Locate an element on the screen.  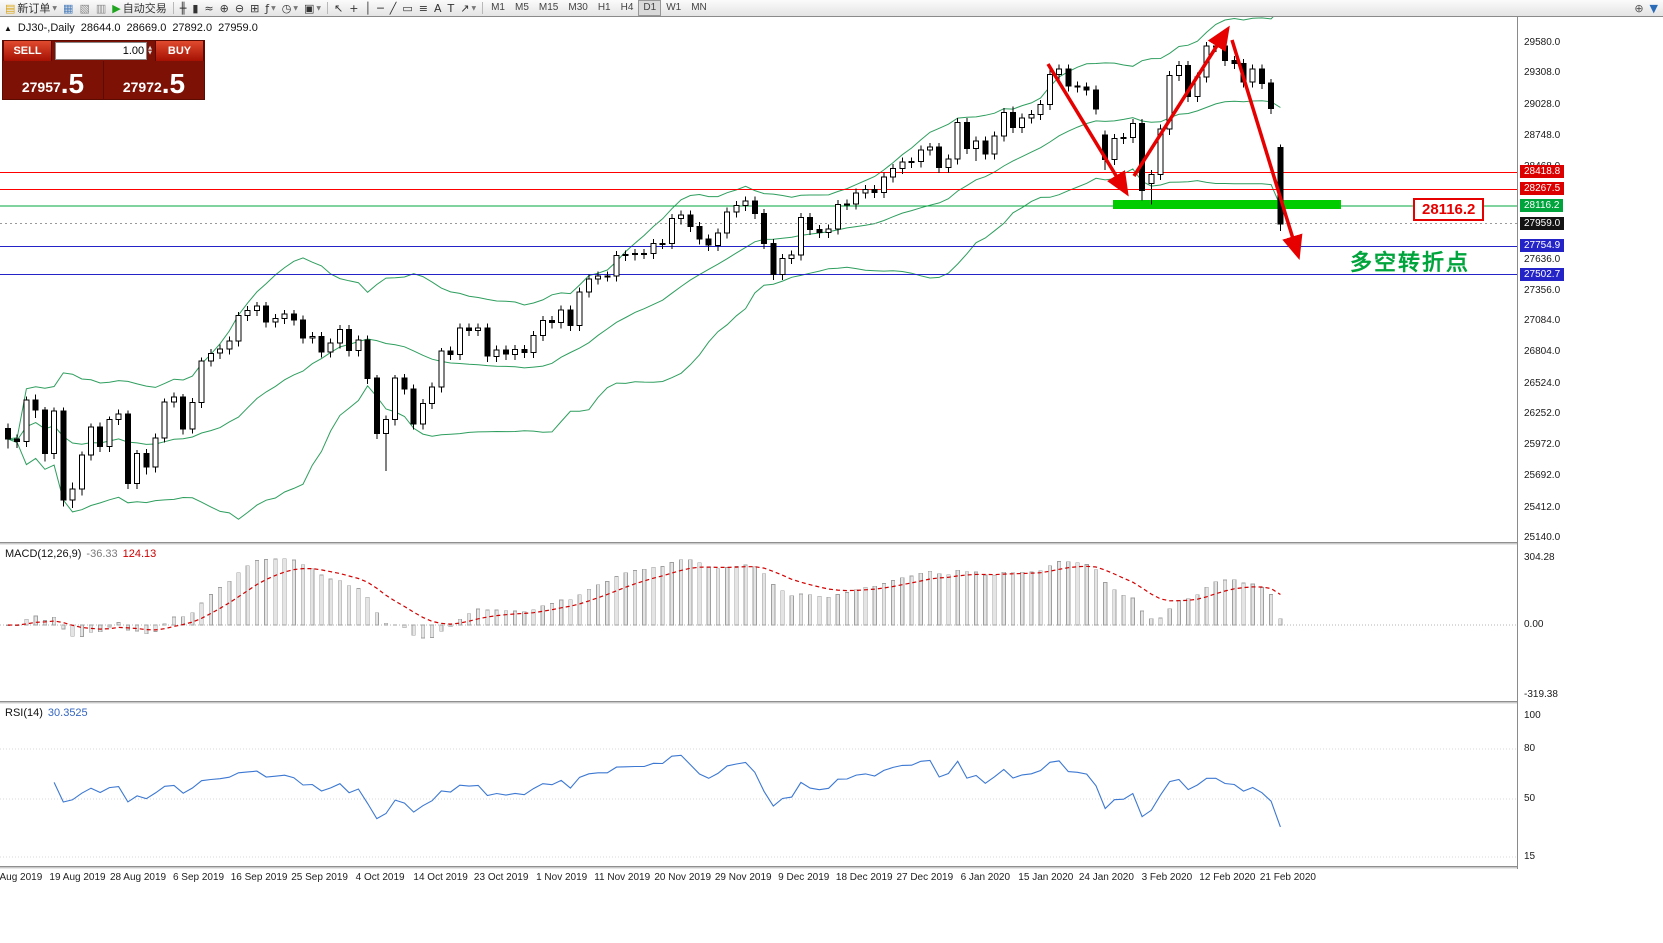
timeframe-w1: W1 is located at coordinates (674, 7).